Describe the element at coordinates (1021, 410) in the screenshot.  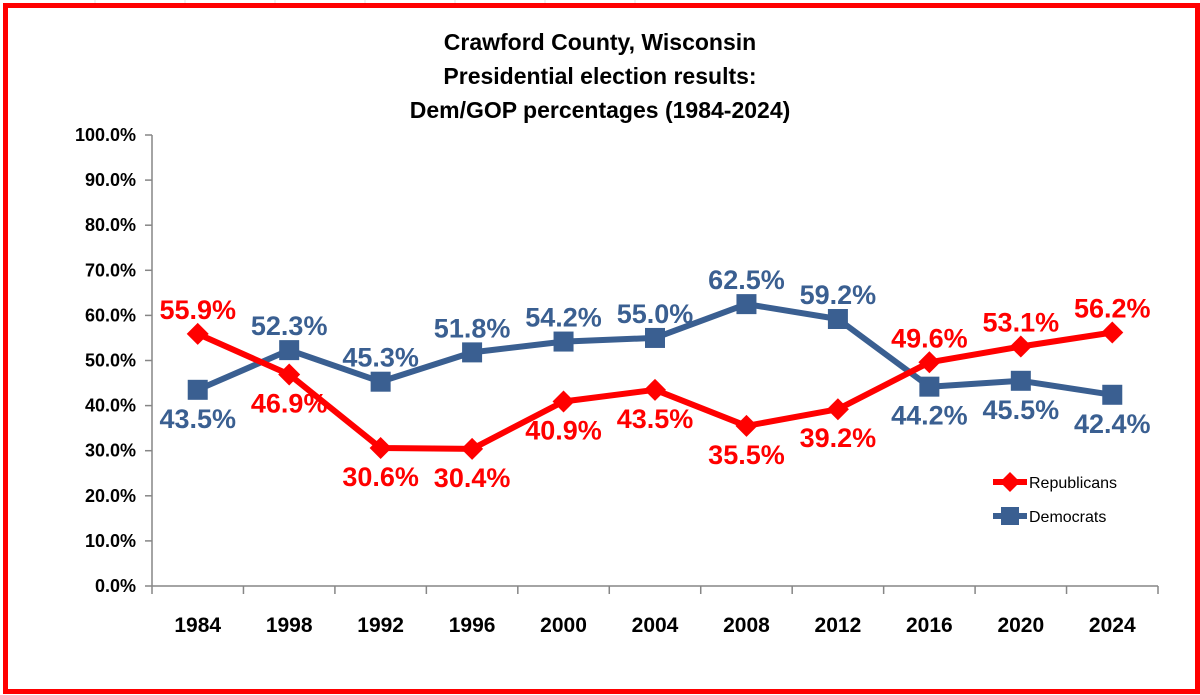
I see `democrats-data-label: 45.5%` at that location.